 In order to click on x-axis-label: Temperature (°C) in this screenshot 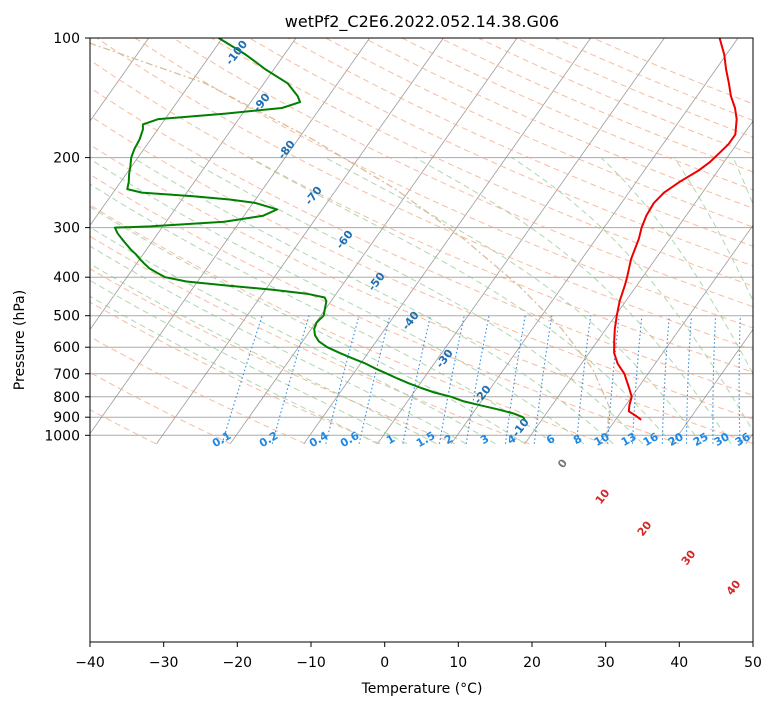, I will do `click(422, 689)`.